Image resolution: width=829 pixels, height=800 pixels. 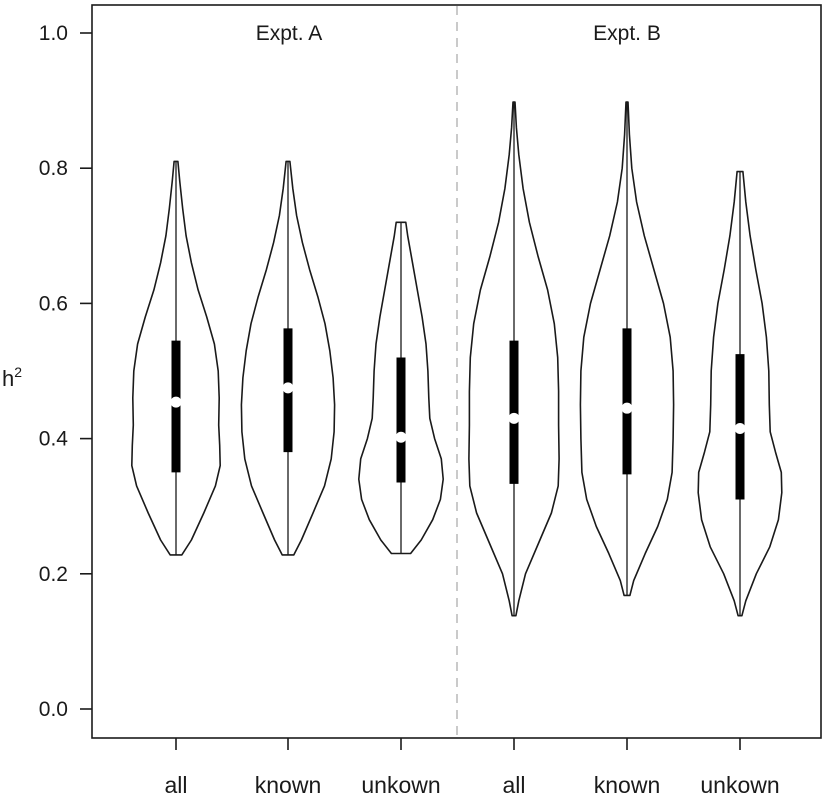 I want to click on x-axis: all known unkown all known unkown, so click(x=472, y=768).